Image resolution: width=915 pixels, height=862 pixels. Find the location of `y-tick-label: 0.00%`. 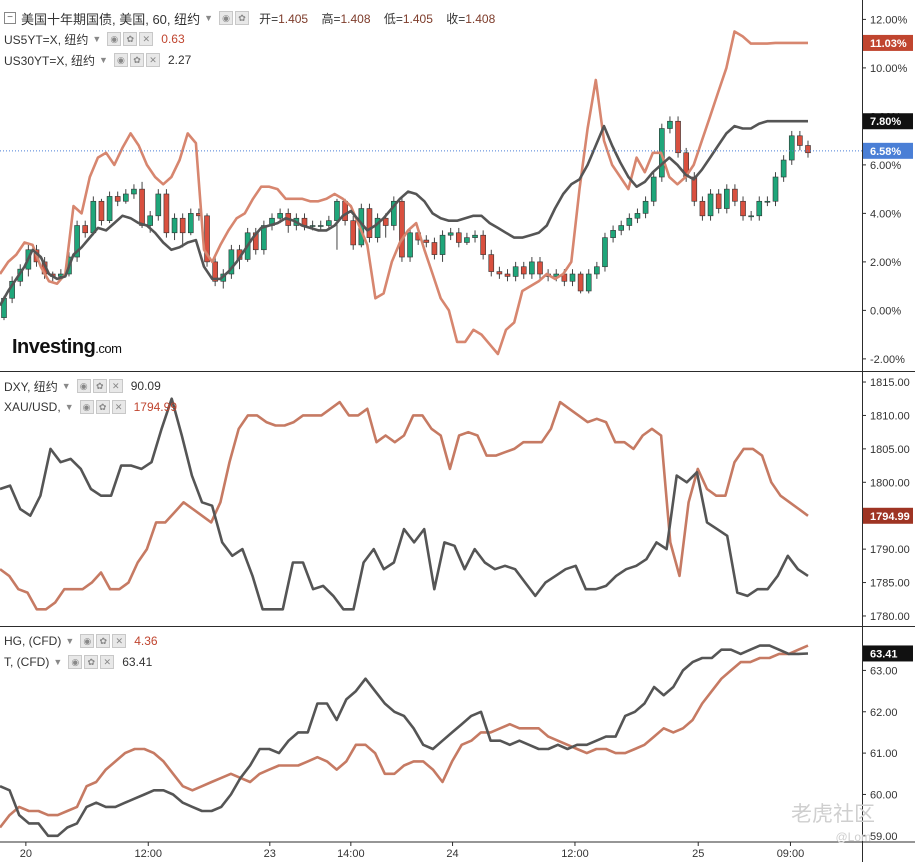

y-tick-label: 0.00% is located at coordinates (885, 311).